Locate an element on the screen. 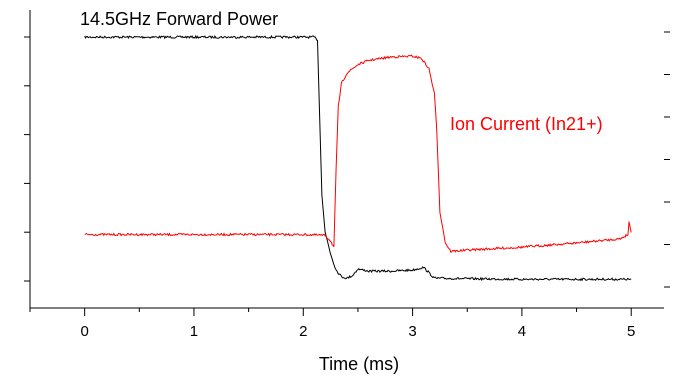  x-tick-label: 4 is located at coordinates (522, 331).